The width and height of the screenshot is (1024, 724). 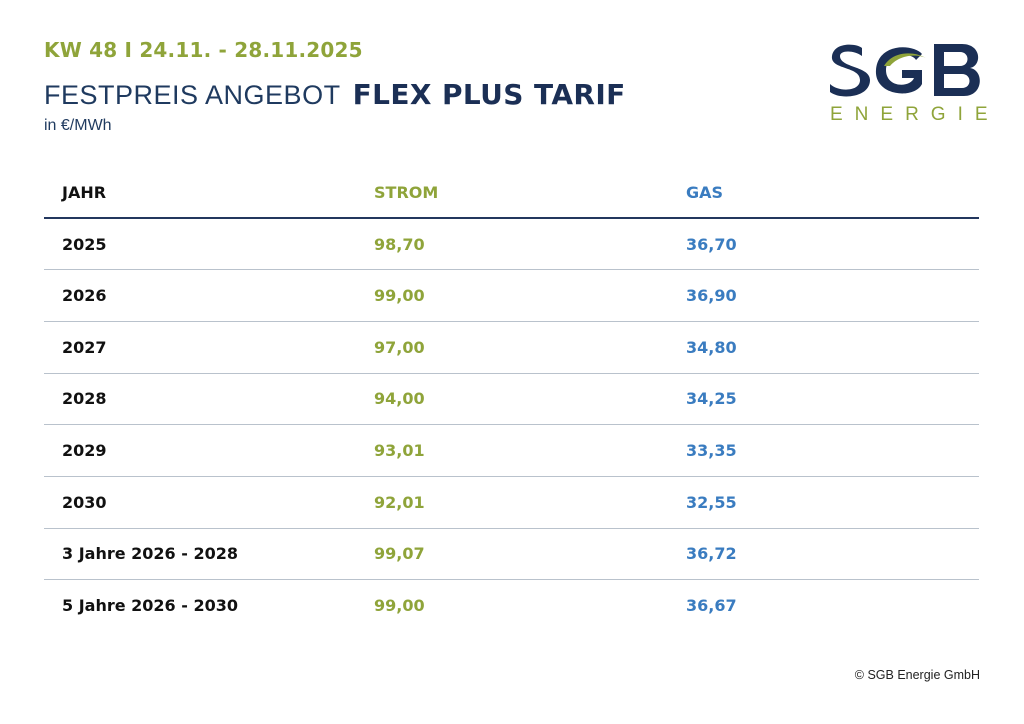 What do you see at coordinates (399, 451) in the screenshot?
I see `cell-strom: 93,01` at bounding box center [399, 451].